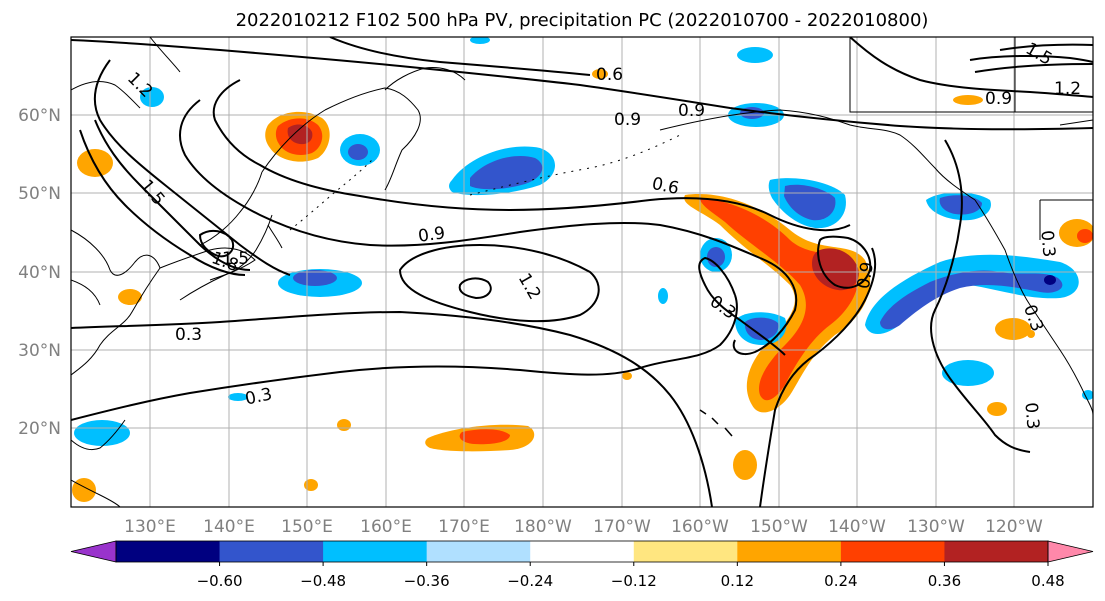 This screenshot has height=601, width=1105. I want to click on contour-label: 0.6, so click(609, 75).